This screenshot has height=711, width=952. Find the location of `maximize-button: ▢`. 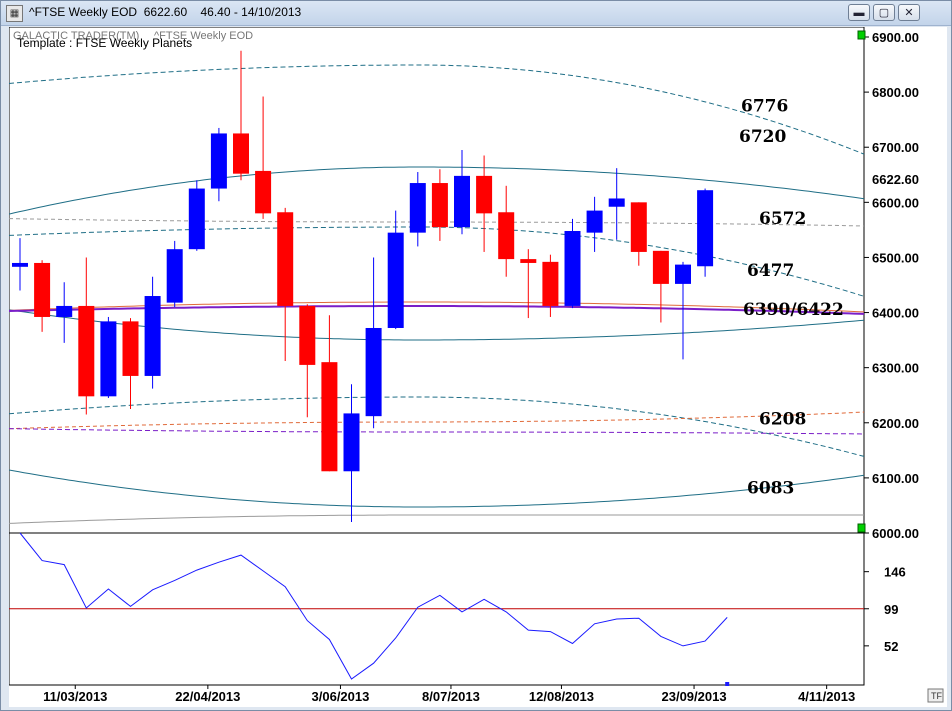

maximize-button: ▢ is located at coordinates (884, 12).